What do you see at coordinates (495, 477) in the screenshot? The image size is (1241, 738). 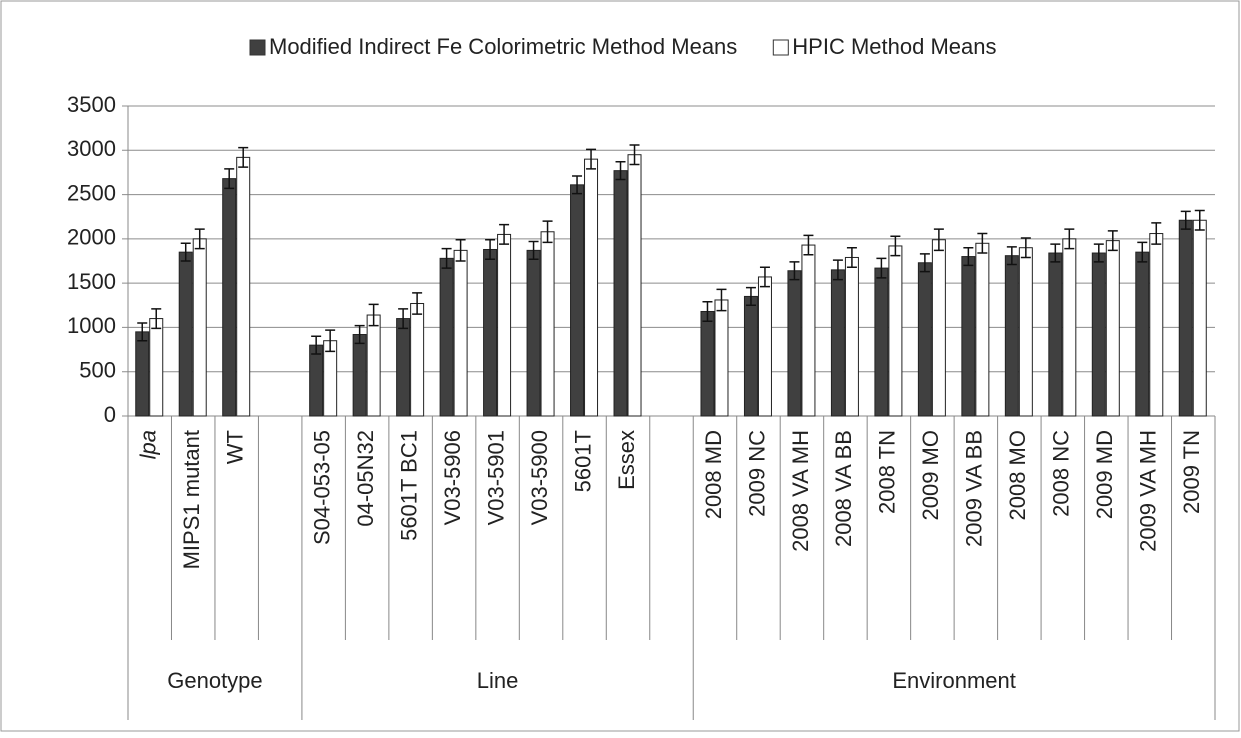 I see `x-tick-label: V03-5901` at bounding box center [495, 477].